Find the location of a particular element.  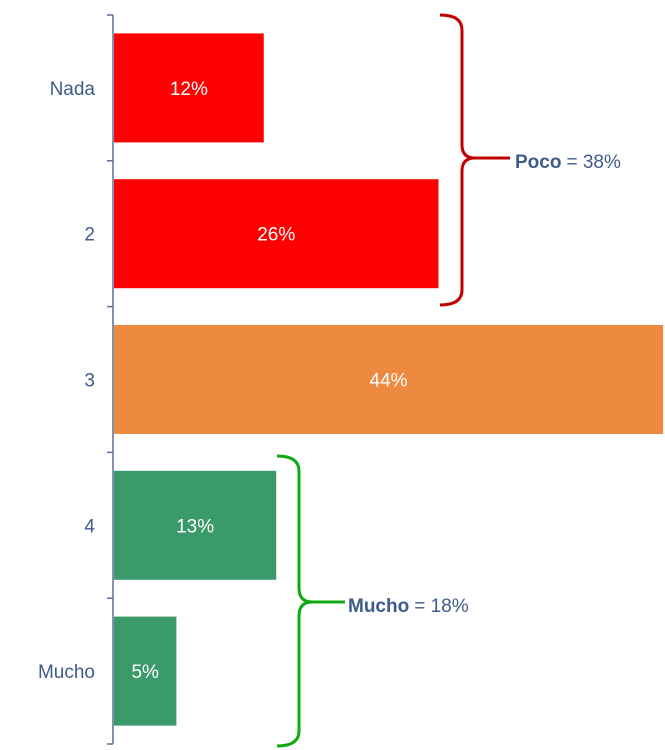

annotation-label: Mucho is located at coordinates (378, 606).